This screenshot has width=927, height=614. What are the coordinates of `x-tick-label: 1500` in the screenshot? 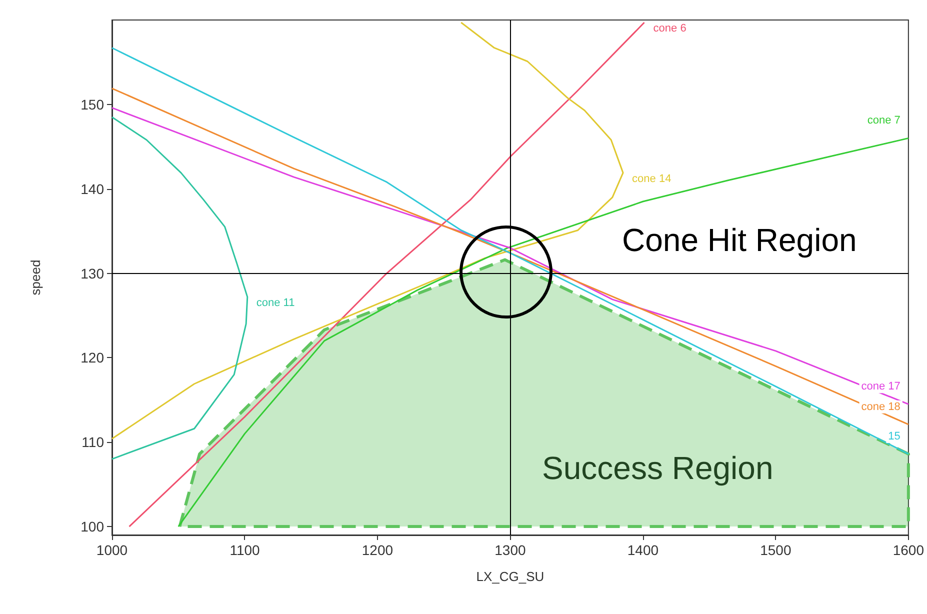 It's located at (776, 550).